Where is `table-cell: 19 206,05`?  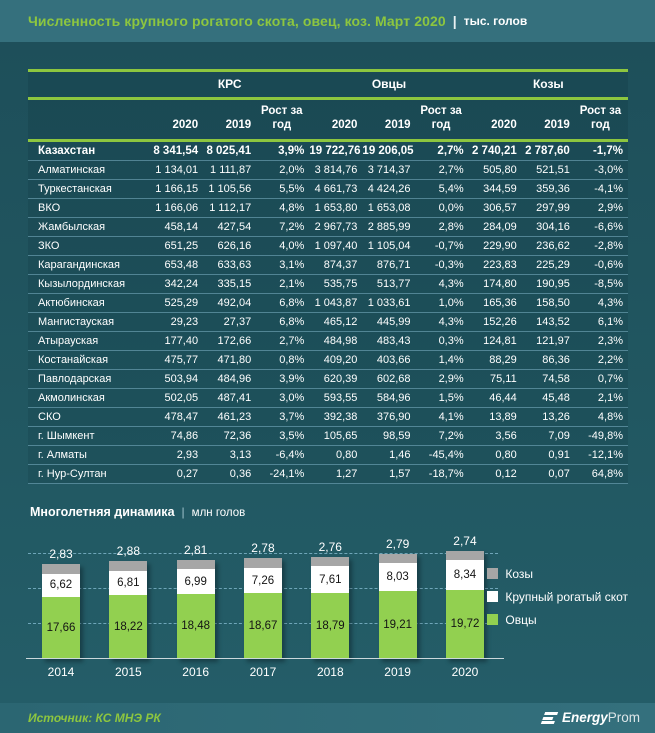
table-cell: 19 206,05 is located at coordinates (389, 150).